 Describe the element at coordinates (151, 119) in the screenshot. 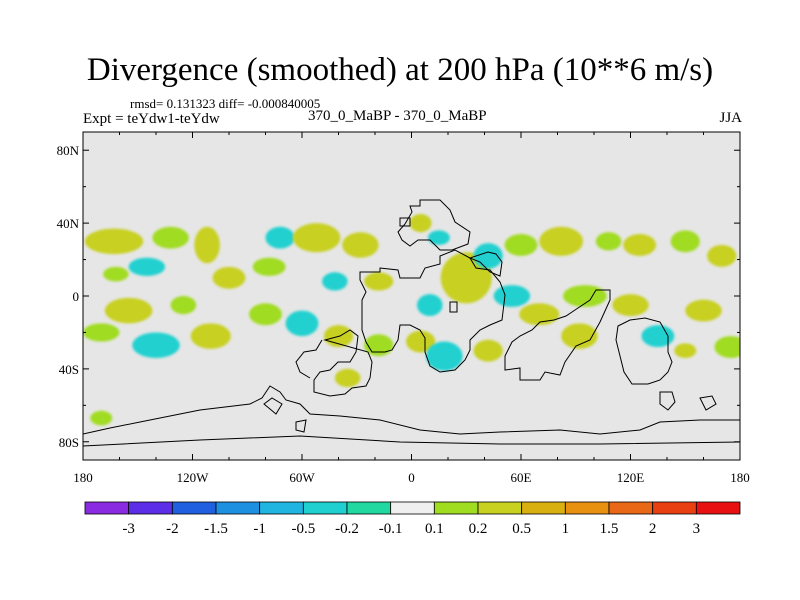

I see `experiment-label: Expt = teYdw1-teYdw` at that location.